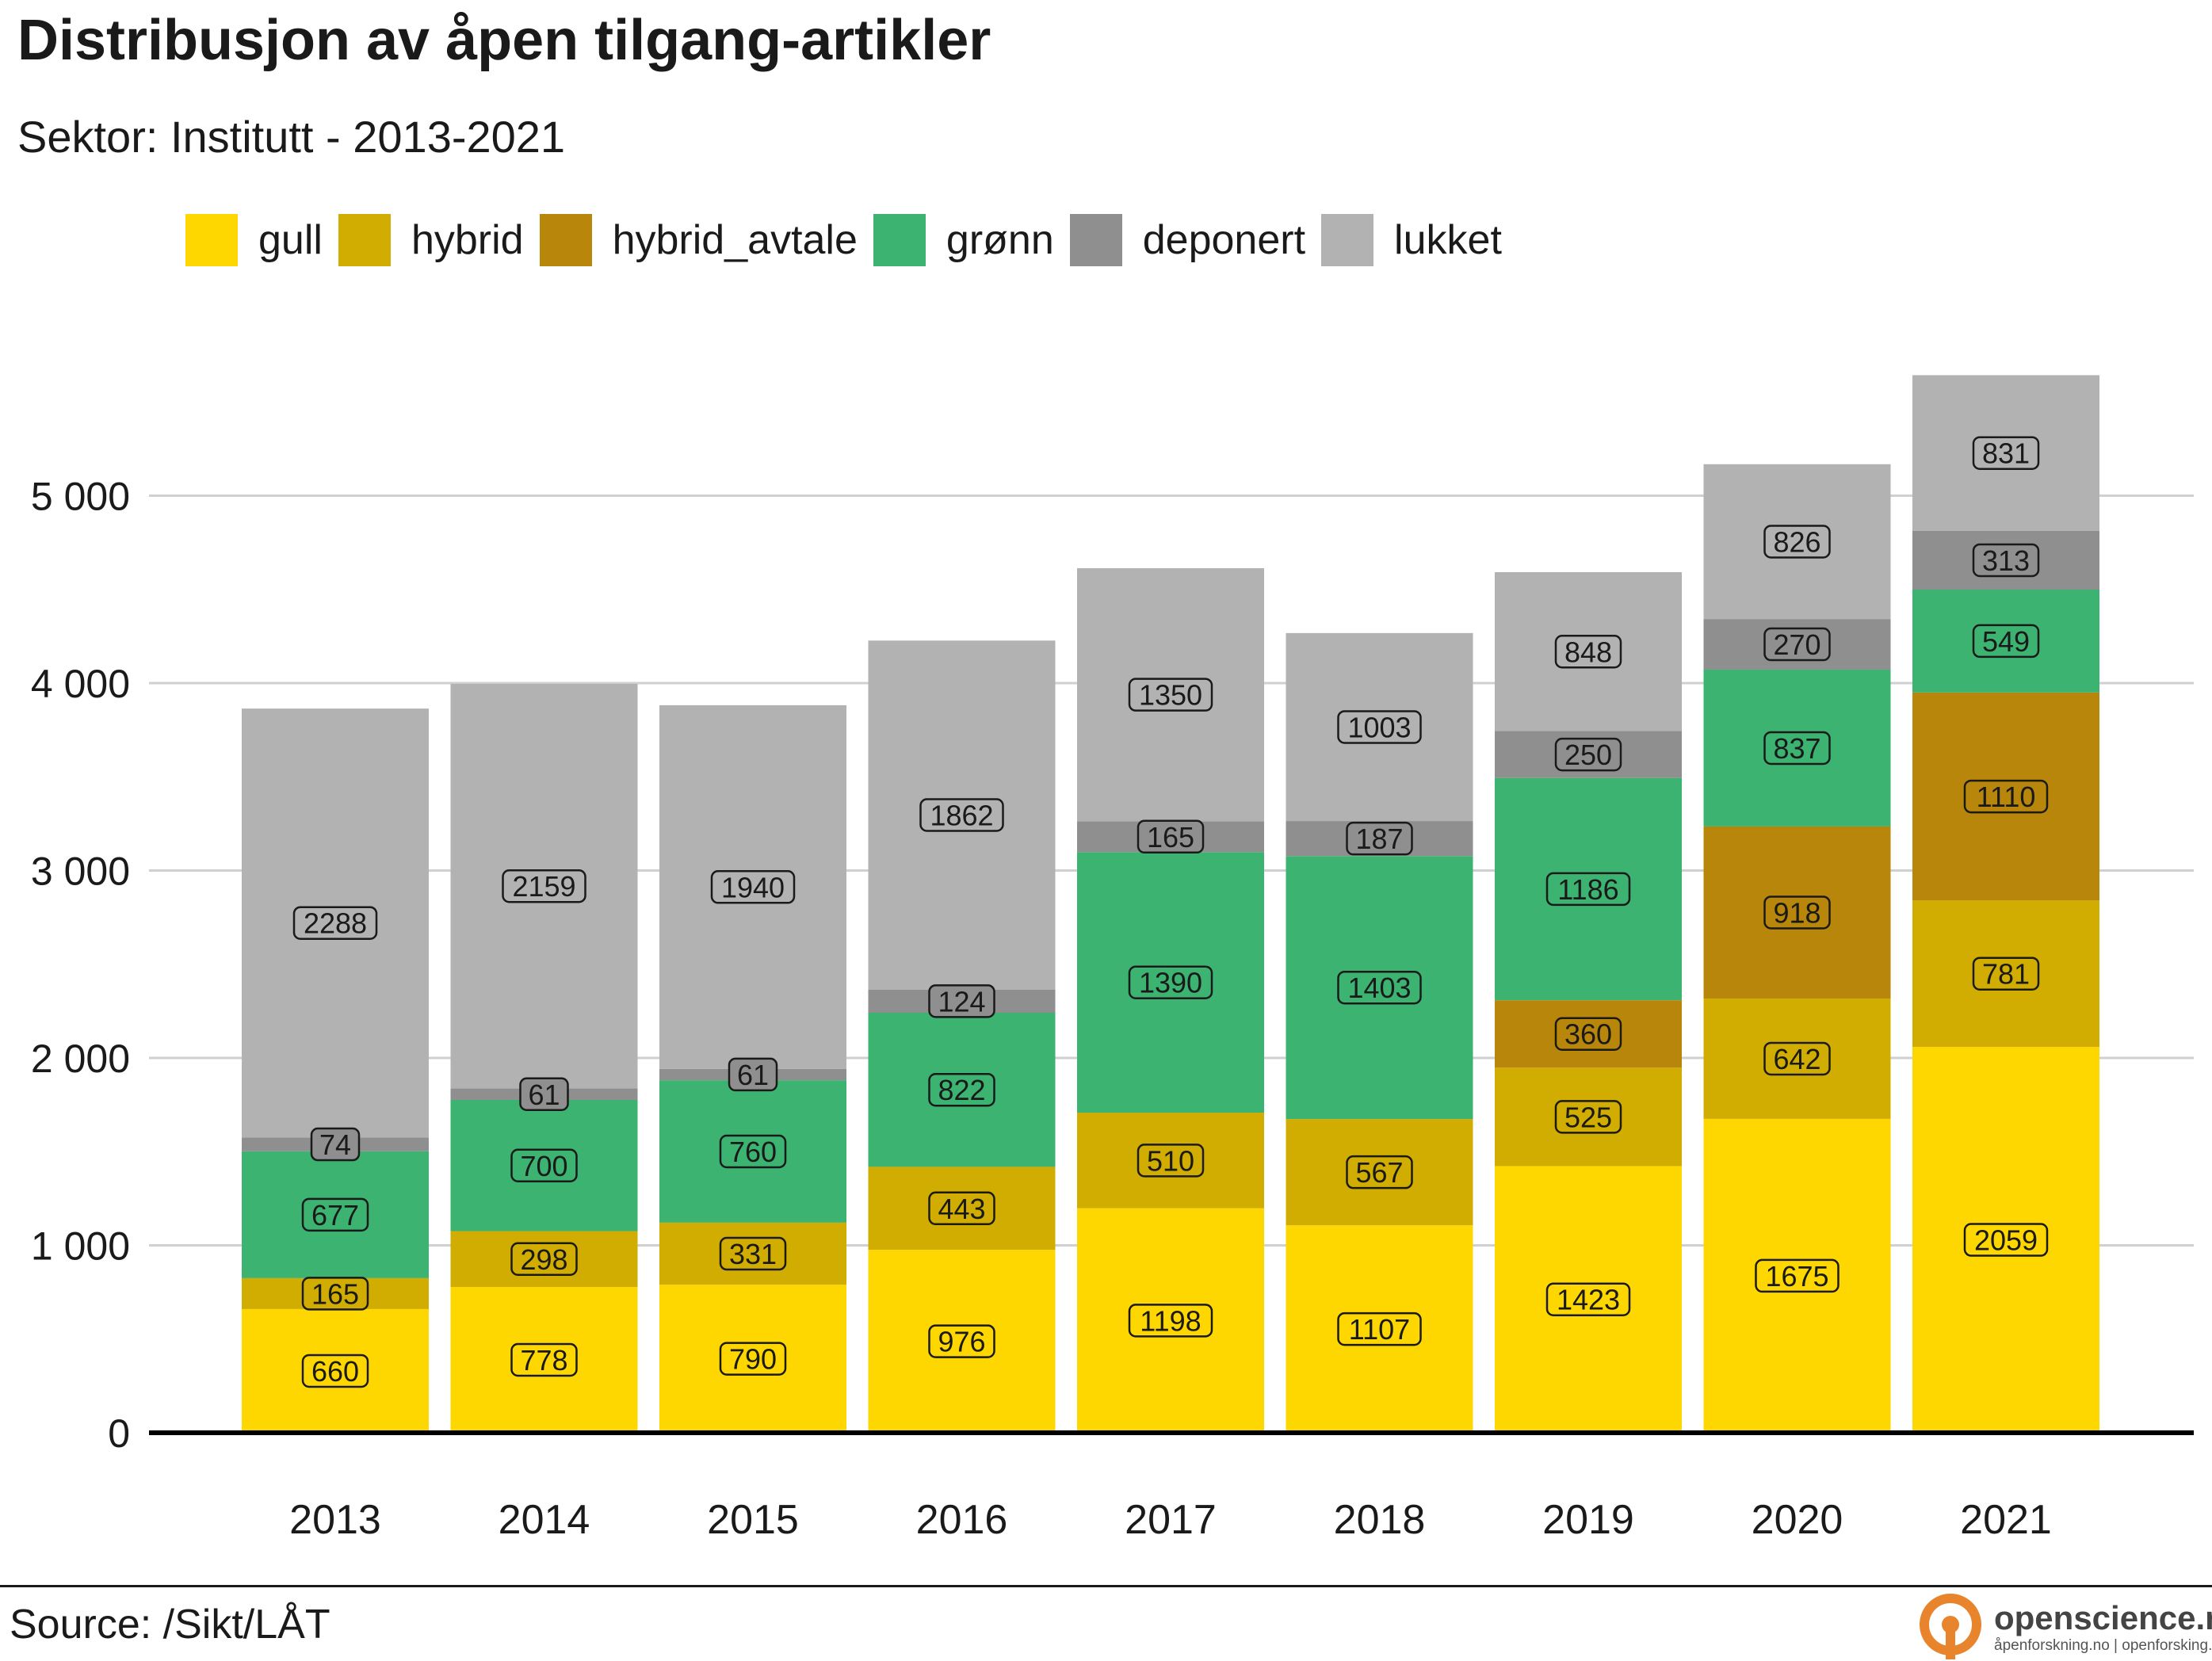 The width and height of the screenshot is (2212, 1661). What do you see at coordinates (80, 684) in the screenshot?
I see `y-tick-label: 4 000` at bounding box center [80, 684].